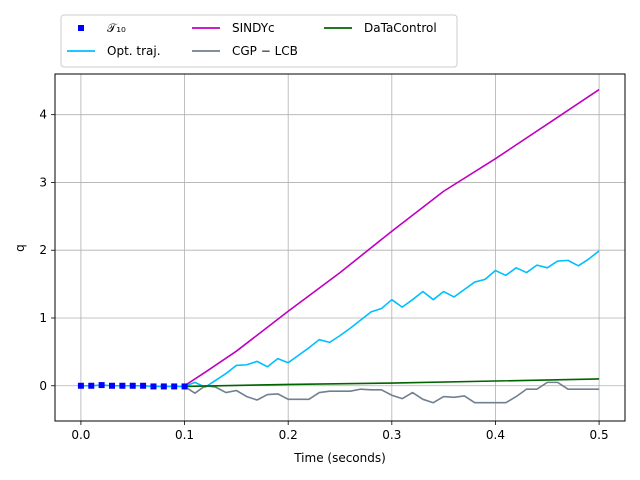 The width and height of the screenshot is (640, 480). Describe the element at coordinates (340, 431) in the screenshot. I see `x-axis-ticks: 0.0 0.1 0.2 0.3 0.4 0.5` at that location.